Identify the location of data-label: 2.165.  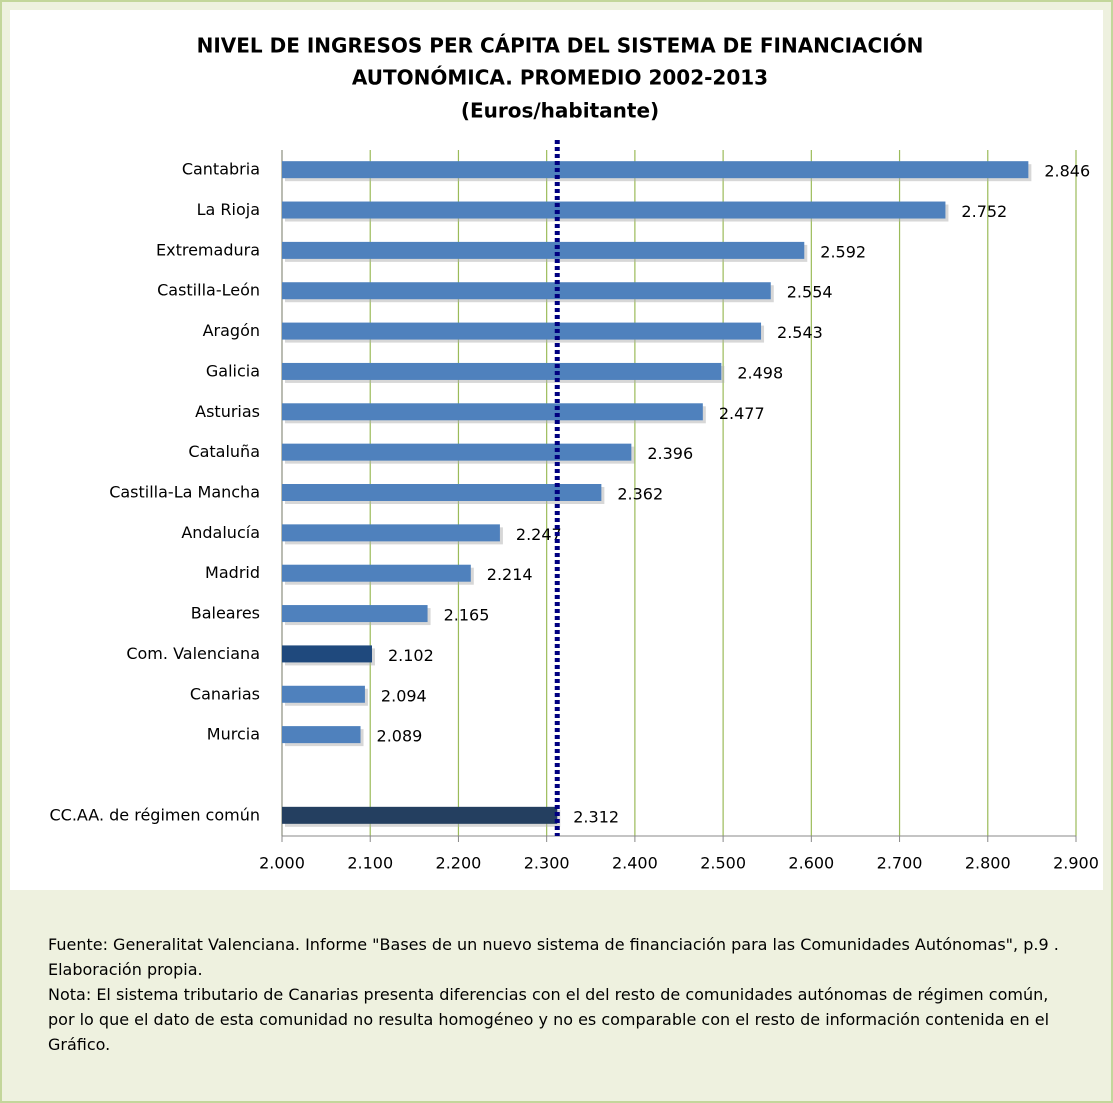
(467, 615).